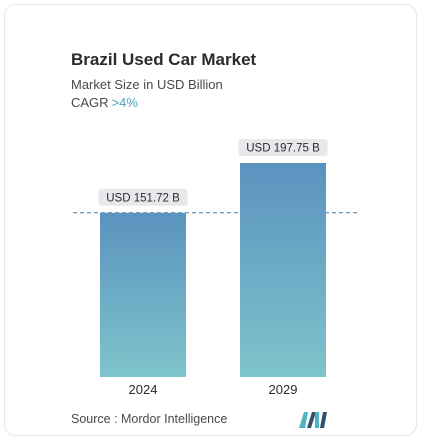 The width and height of the screenshot is (423, 442). I want to click on source-credit: Source : Mordor Intelligence, so click(149, 419).